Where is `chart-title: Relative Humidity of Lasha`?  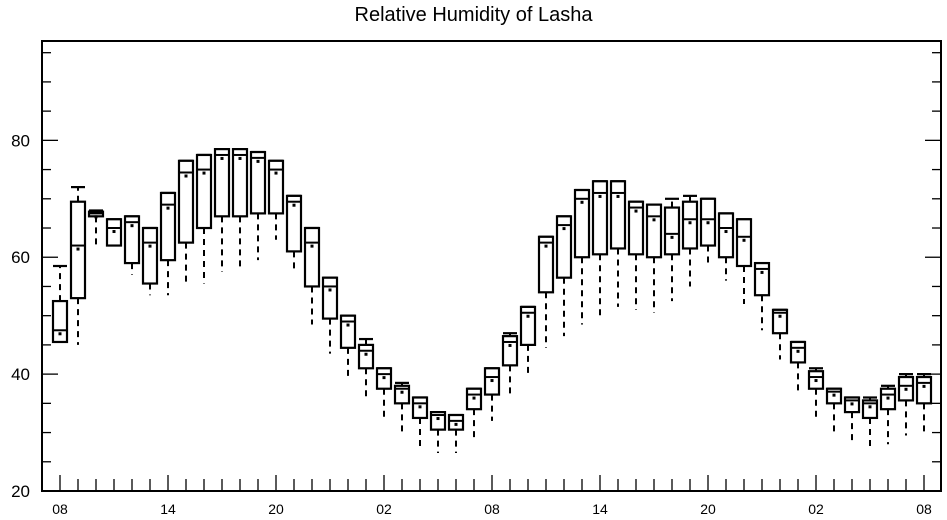
chart-title: Relative Humidity of Lasha is located at coordinates (473, 15).